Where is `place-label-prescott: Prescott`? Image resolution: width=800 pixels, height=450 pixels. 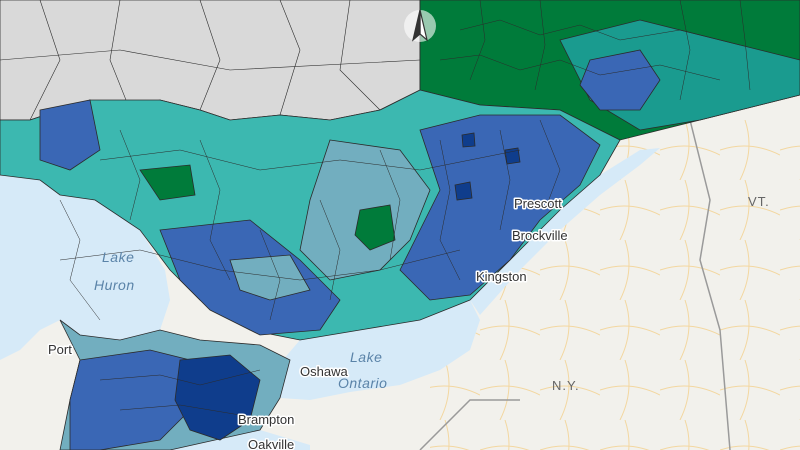 place-label-prescott: Prescott is located at coordinates (538, 203).